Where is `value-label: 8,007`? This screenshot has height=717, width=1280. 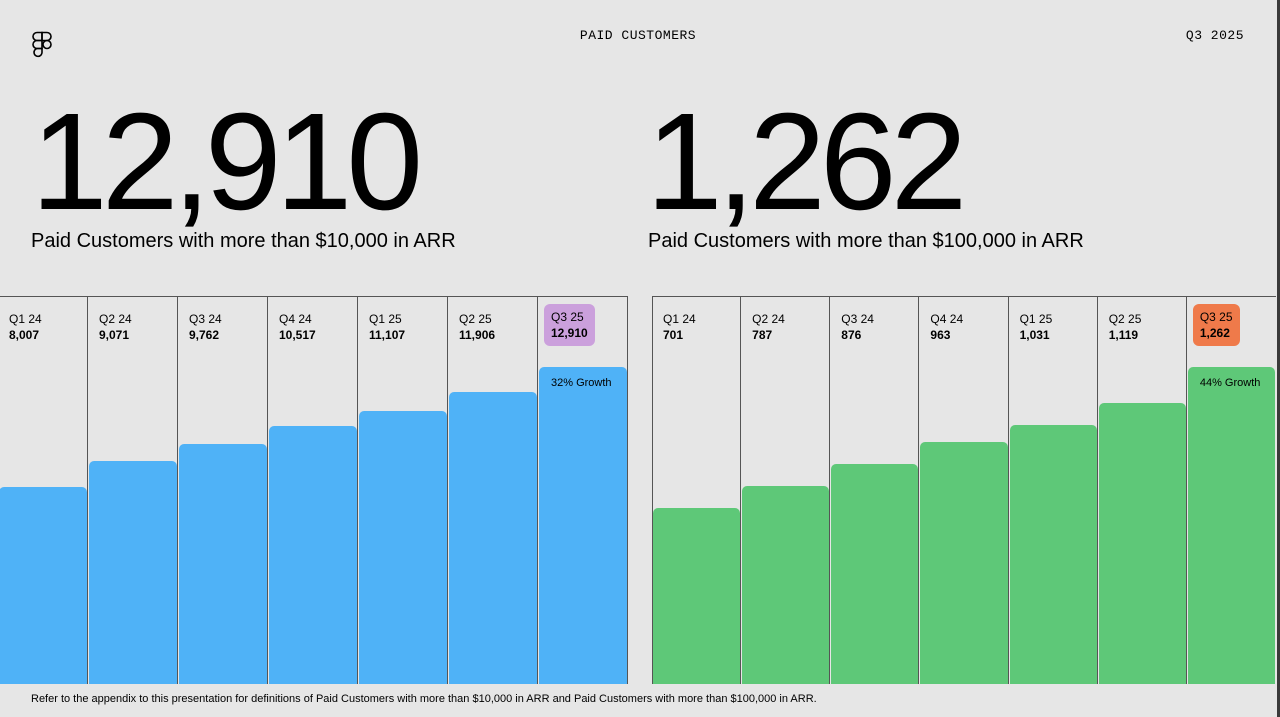 value-label: 8,007 is located at coordinates (24, 335).